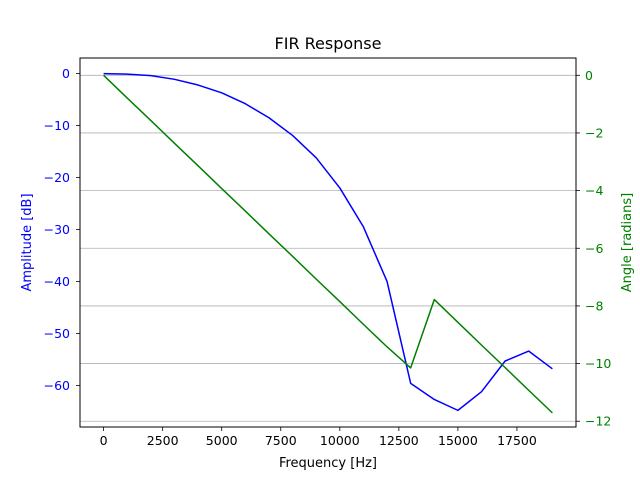 Image resolution: width=640 pixels, height=480 pixels. Describe the element at coordinates (318, 437) in the screenshot. I see `x-axis-ticks: 0 2500 5000 7500 10000 12500 15000 17500` at that location.